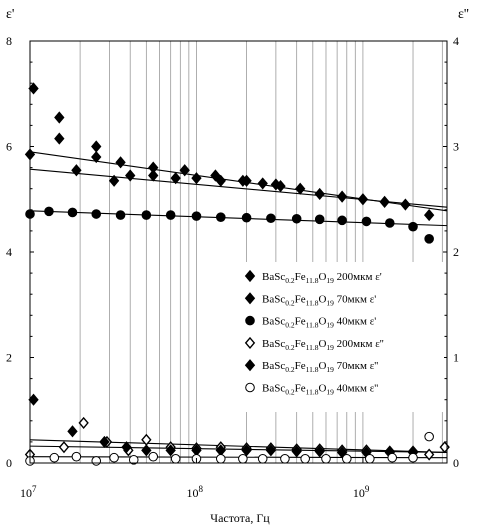  Describe the element at coordinates (456, 147) in the screenshot. I see `right-tick-label: 3` at that location.